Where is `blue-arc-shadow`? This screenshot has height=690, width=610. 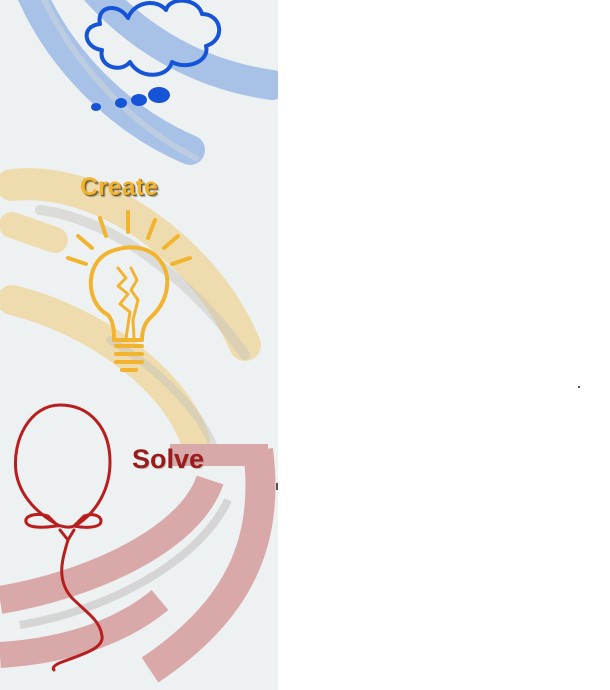 blue-arc-shadow is located at coordinates (120, 80).